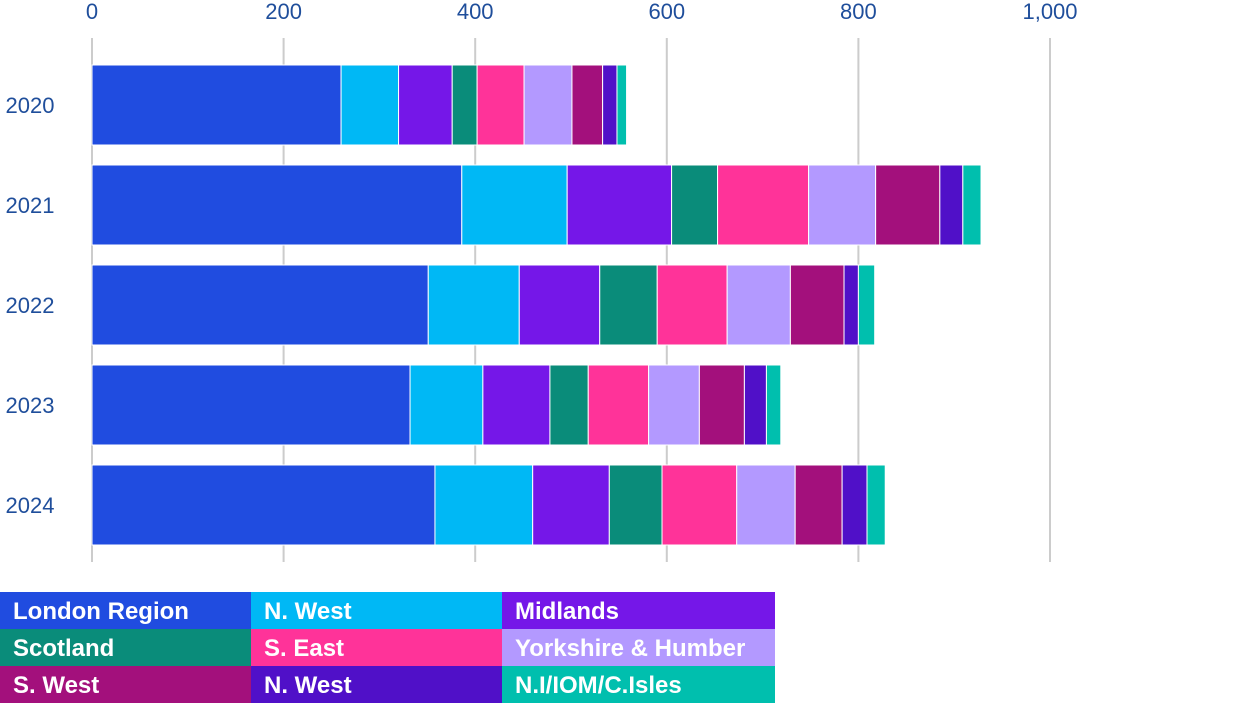 The height and width of the screenshot is (710, 1254). What do you see at coordinates (283, 12) in the screenshot?
I see `x-tick-label: 200` at bounding box center [283, 12].